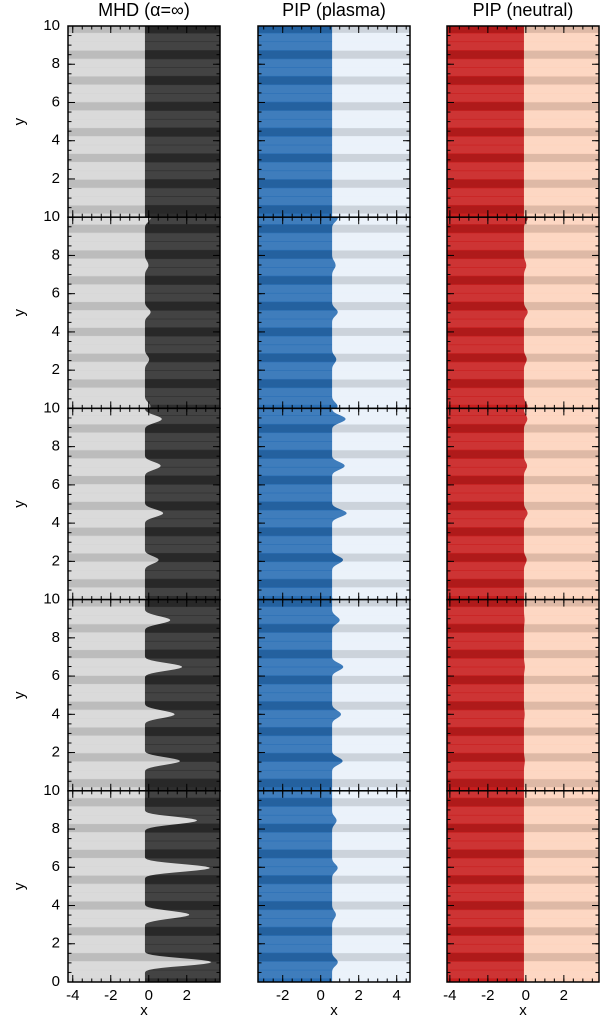 The height and width of the screenshot is (1021, 607). What do you see at coordinates (144, 10) in the screenshot?
I see `column-title: MHD (α=∞)` at bounding box center [144, 10].